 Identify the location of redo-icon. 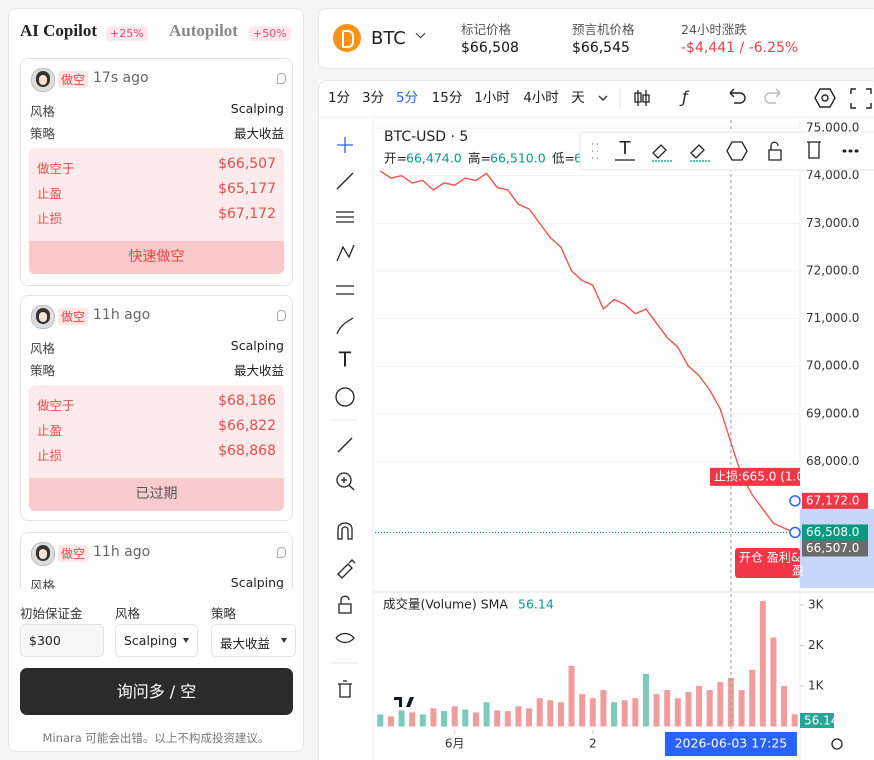
(772, 96).